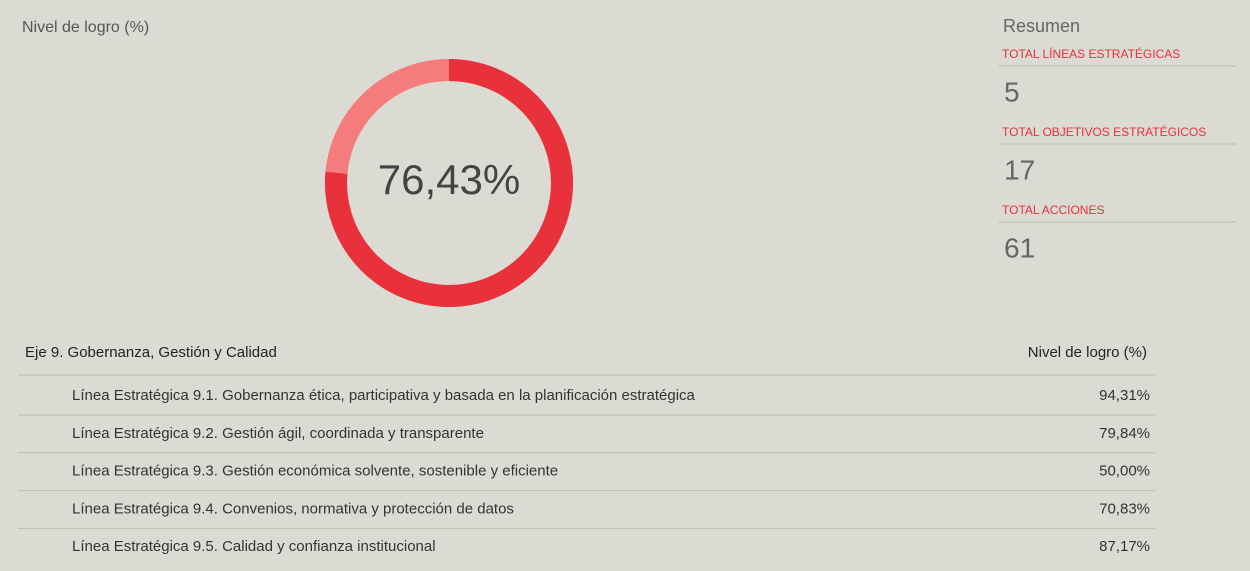 The width and height of the screenshot is (1250, 571). I want to click on summary-value: 61, so click(1019, 247).